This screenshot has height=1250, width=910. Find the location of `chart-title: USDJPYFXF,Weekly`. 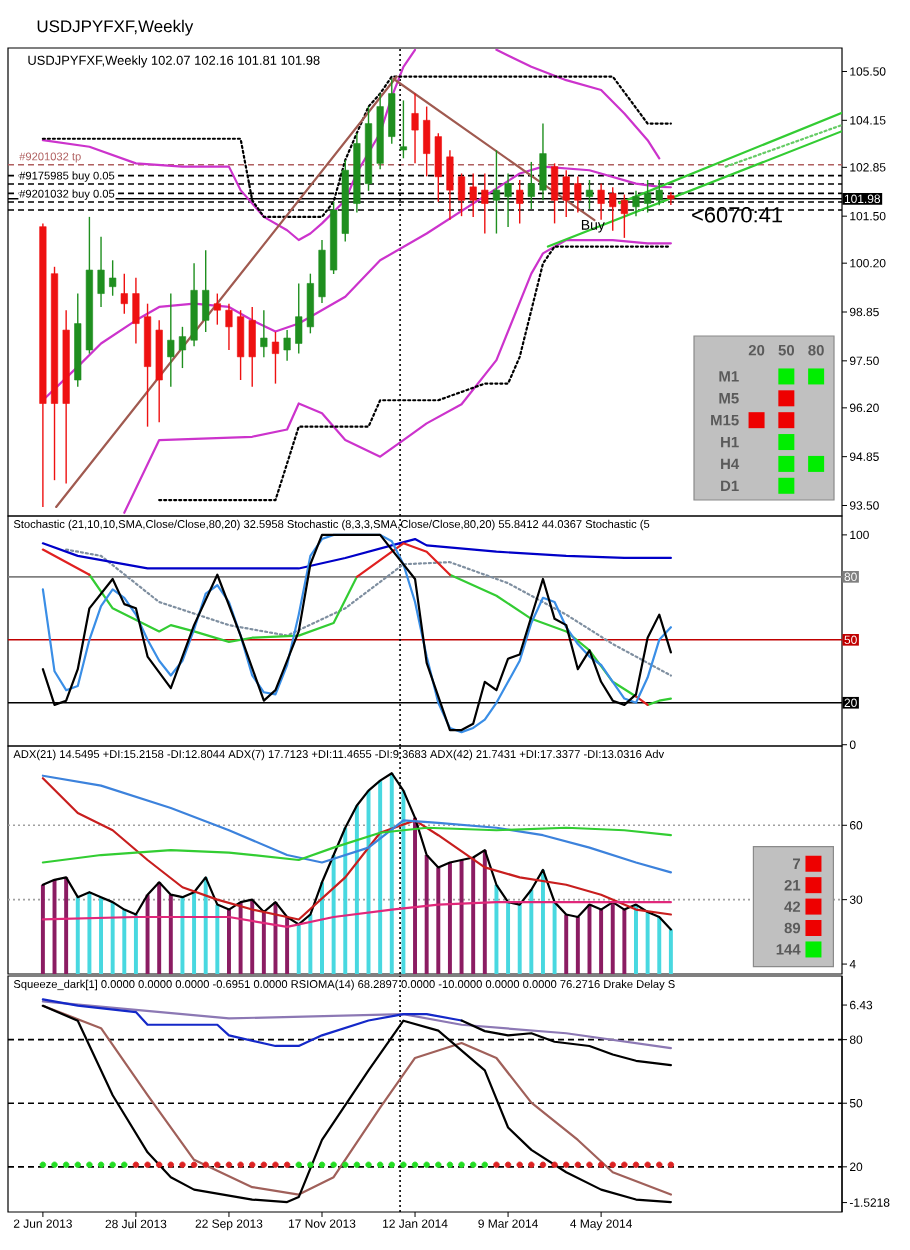

chart-title: USDJPYFXF,Weekly is located at coordinates (115, 27).